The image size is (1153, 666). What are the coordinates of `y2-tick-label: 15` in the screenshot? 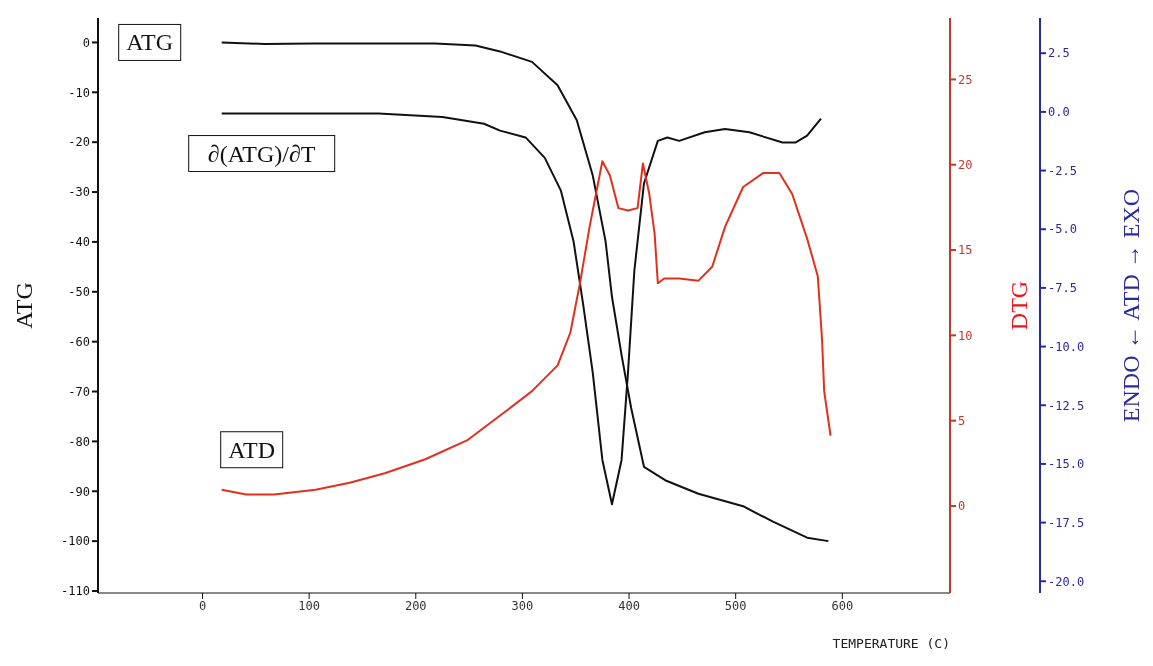 It's located at (965, 250).